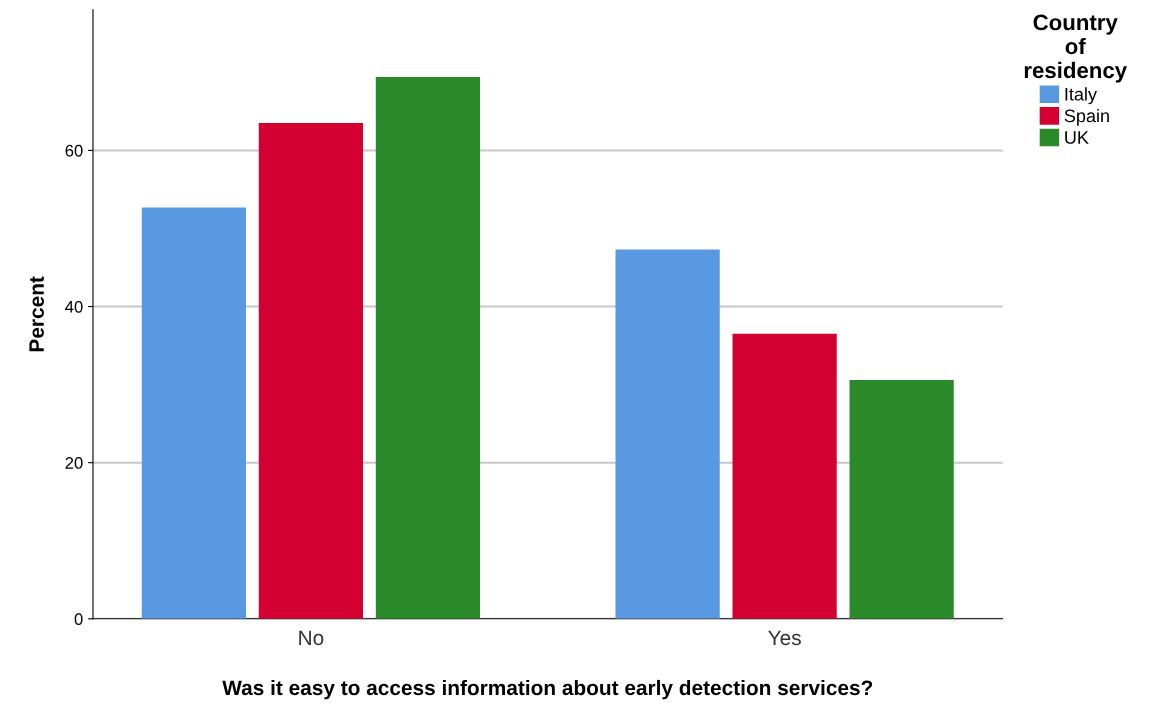 The height and width of the screenshot is (708, 1155). I want to click on x-tick-label: No, so click(311, 638).